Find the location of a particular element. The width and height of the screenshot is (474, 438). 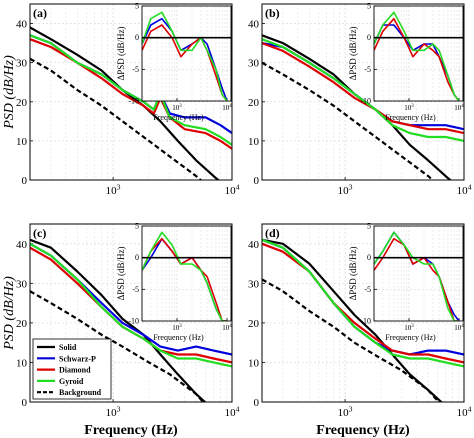

legend-label: Diamond is located at coordinates (75, 370).